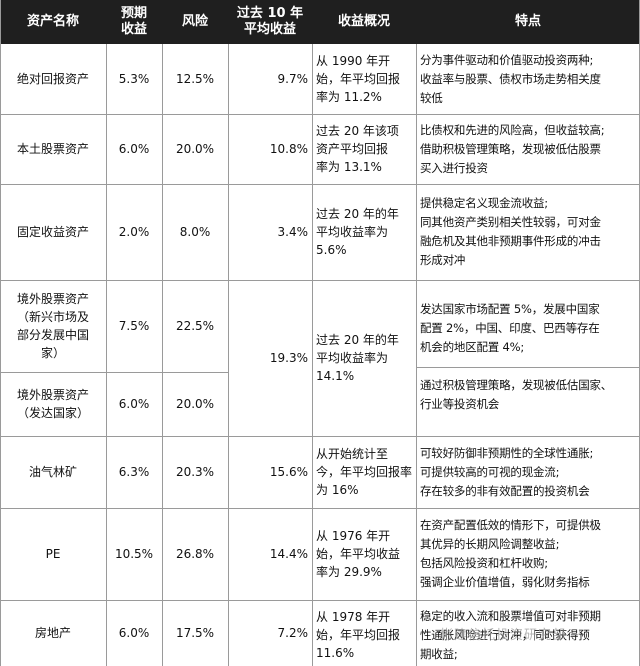  I want to click on row-real-estate-avg10: 7.2%, so click(293, 633).